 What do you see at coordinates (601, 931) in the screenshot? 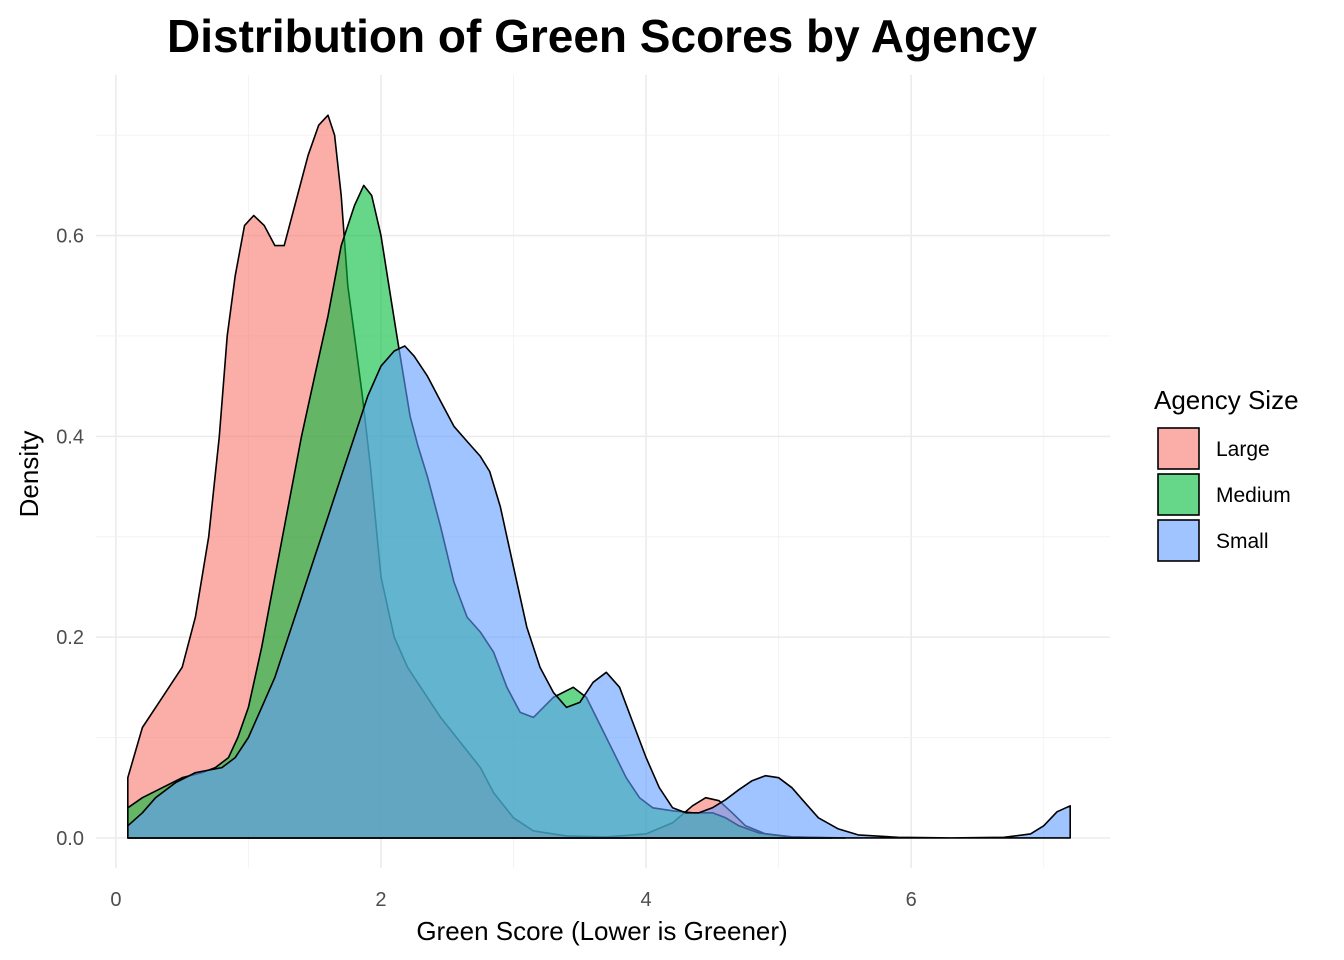
I see `x-axis-title: Green Score (Lower is Greener)` at bounding box center [601, 931].